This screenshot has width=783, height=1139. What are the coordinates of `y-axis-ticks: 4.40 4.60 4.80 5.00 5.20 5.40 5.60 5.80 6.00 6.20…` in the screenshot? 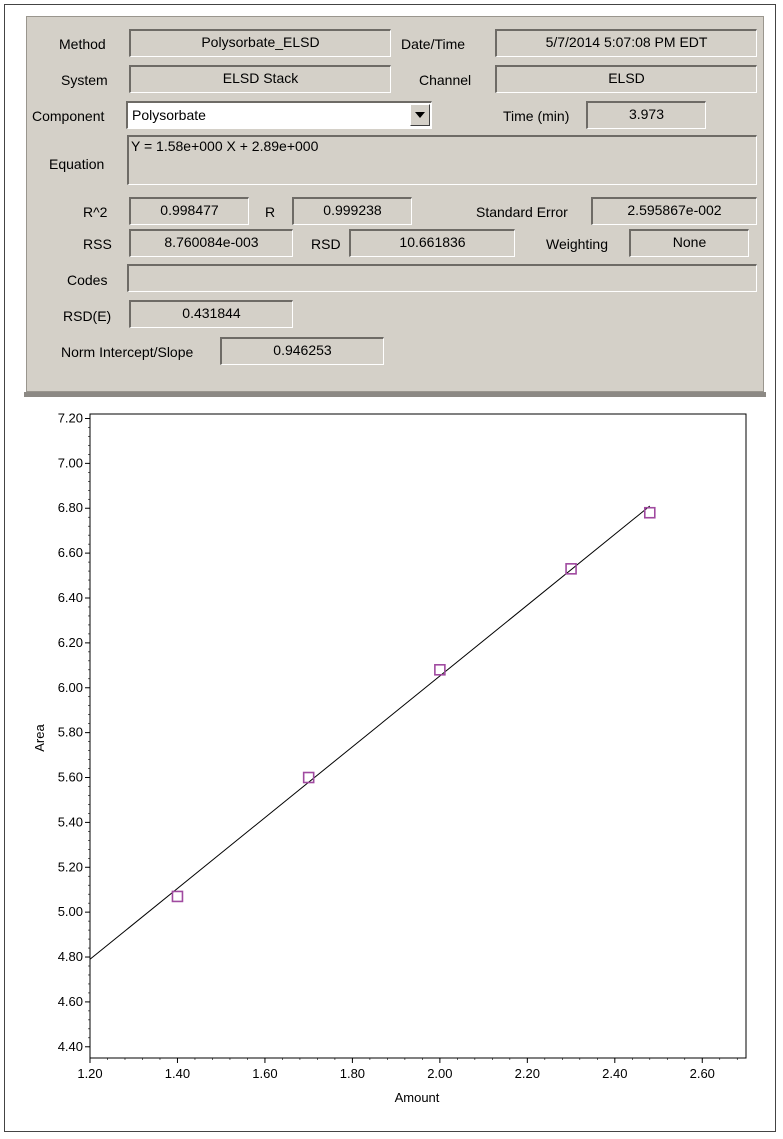 It's located at (74, 732).